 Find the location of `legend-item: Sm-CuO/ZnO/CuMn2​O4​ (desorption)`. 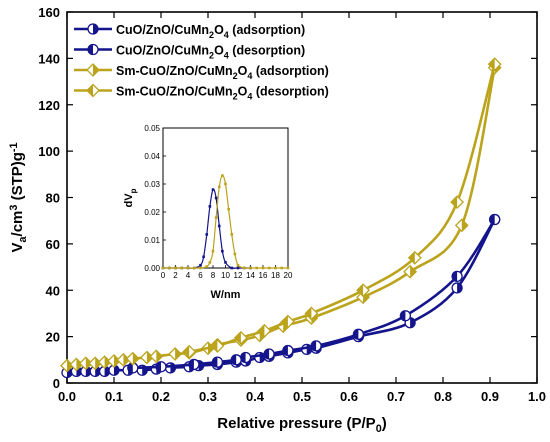

legend-item: Sm-CuO/ZnO/CuMn2​O4​ (desorption) is located at coordinates (201, 92).